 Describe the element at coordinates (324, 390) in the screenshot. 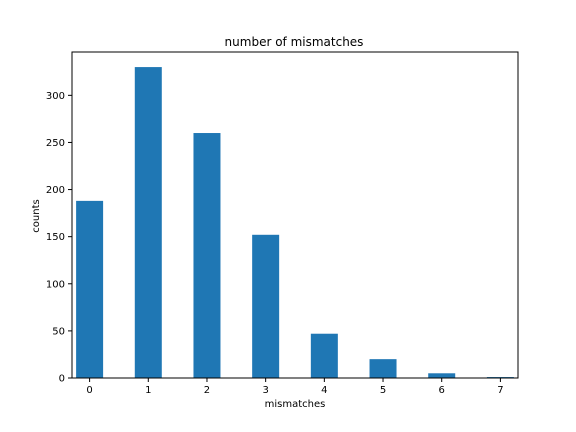

I see `x-tick-label: 4` at that location.